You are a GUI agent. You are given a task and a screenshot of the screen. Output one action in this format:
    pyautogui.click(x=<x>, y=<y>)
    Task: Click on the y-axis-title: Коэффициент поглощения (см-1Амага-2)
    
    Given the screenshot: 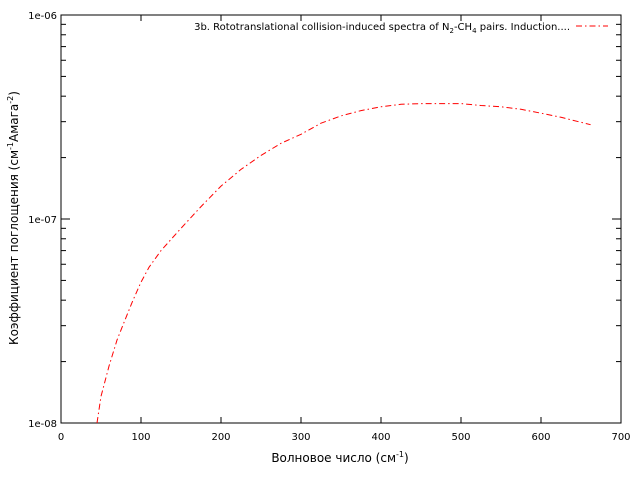 What is the action you would take?
    pyautogui.click(x=13, y=218)
    